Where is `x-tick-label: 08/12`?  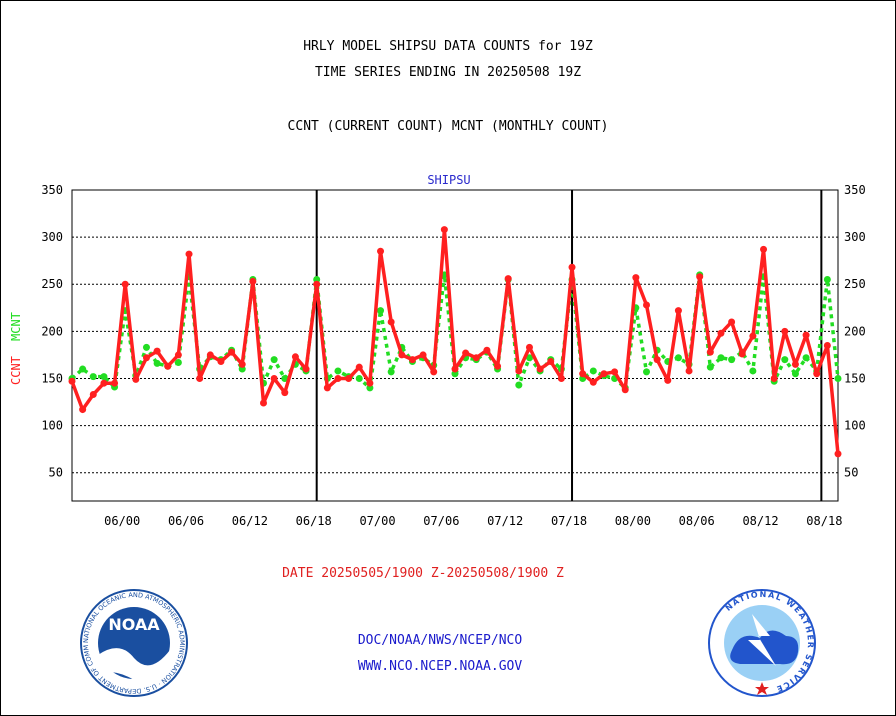
x-tick-label: 08/12 is located at coordinates (760, 521).